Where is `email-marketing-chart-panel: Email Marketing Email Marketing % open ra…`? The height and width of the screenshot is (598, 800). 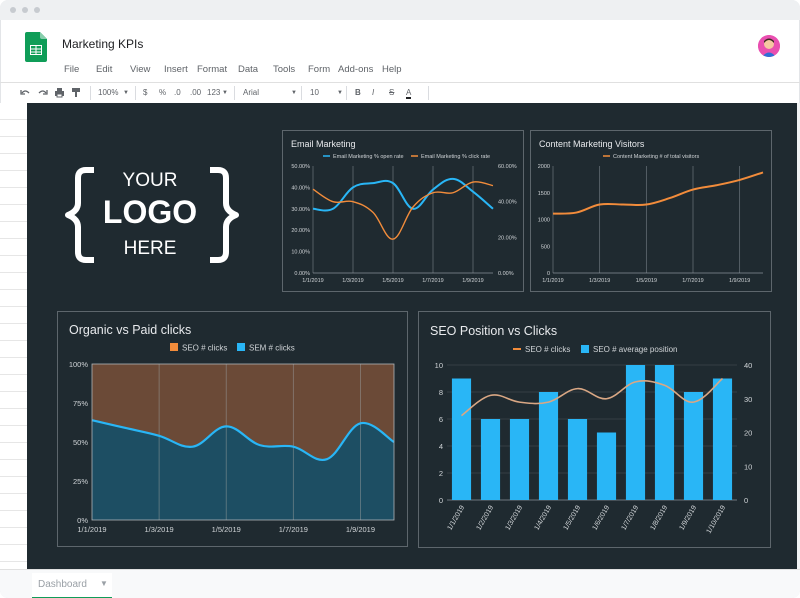 email-marketing-chart-panel: Email Marketing Email Marketing % open ra… is located at coordinates (403, 211).